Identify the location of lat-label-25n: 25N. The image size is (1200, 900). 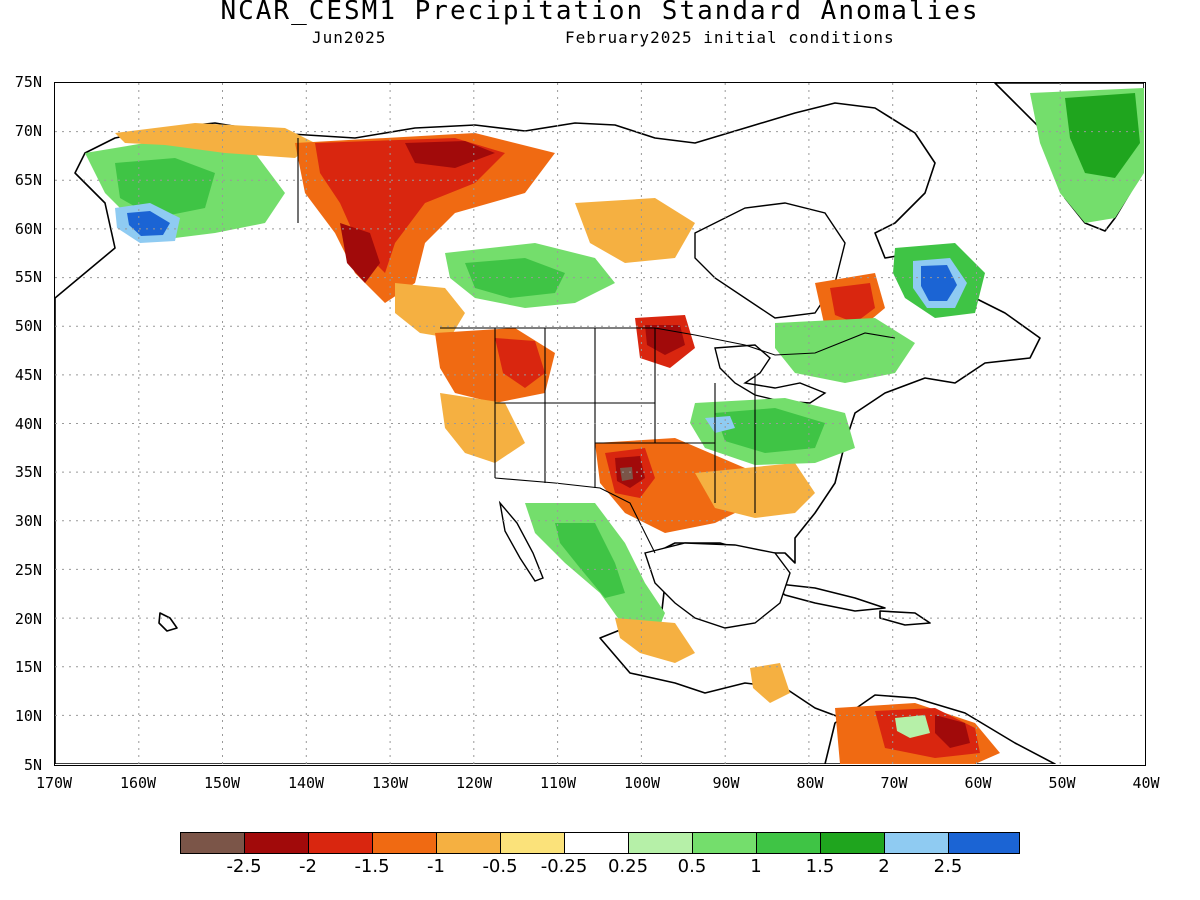
(28, 570).